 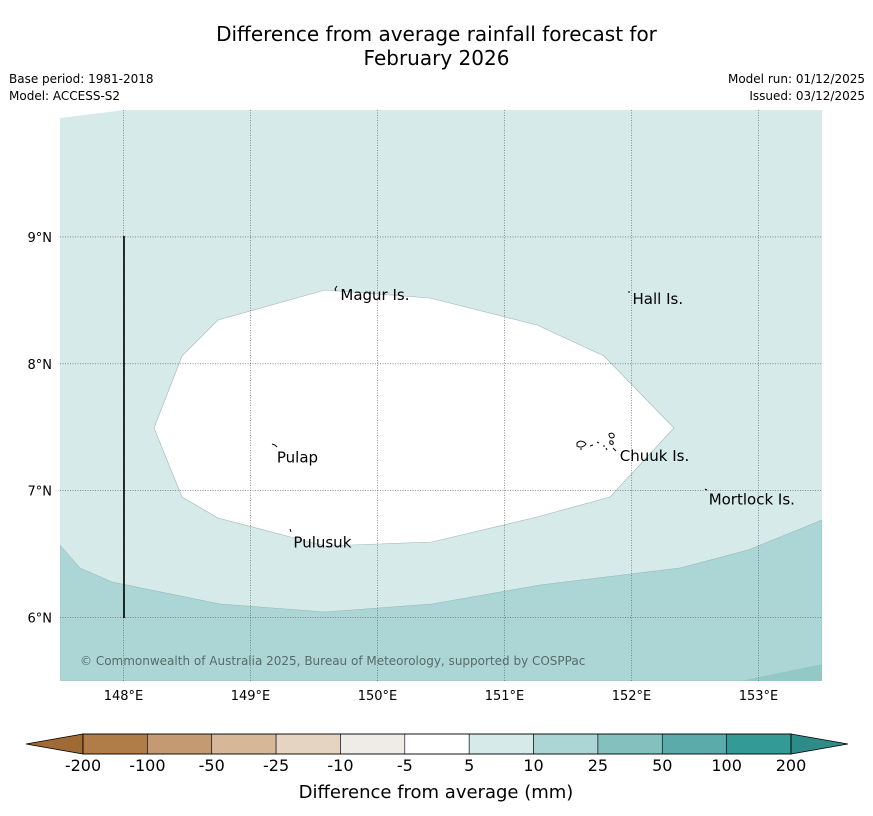 I want to click on latitude-tick-label: 8°N, so click(x=40, y=365).